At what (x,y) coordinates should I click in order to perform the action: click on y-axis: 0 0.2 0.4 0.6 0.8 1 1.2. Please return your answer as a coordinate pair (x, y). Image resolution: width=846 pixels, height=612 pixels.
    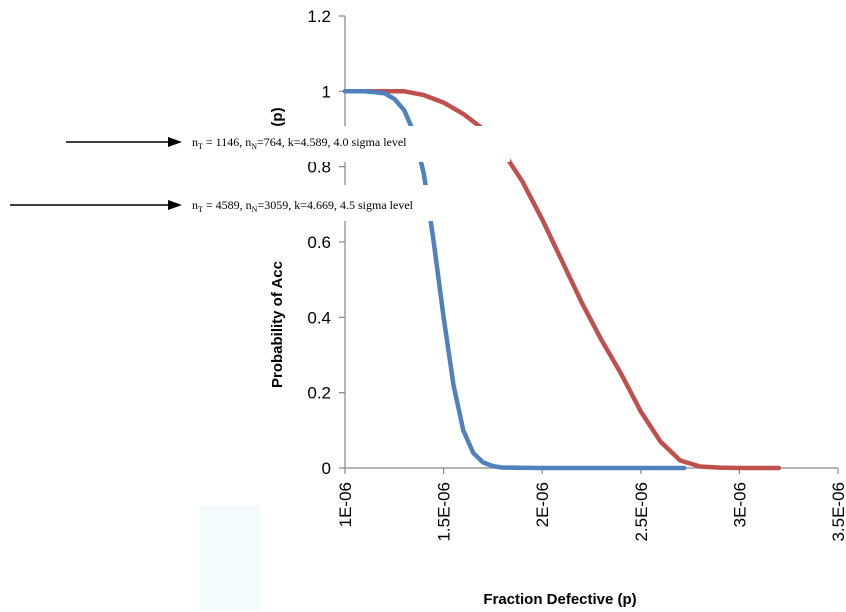
    Looking at the image, I should click on (326, 242).